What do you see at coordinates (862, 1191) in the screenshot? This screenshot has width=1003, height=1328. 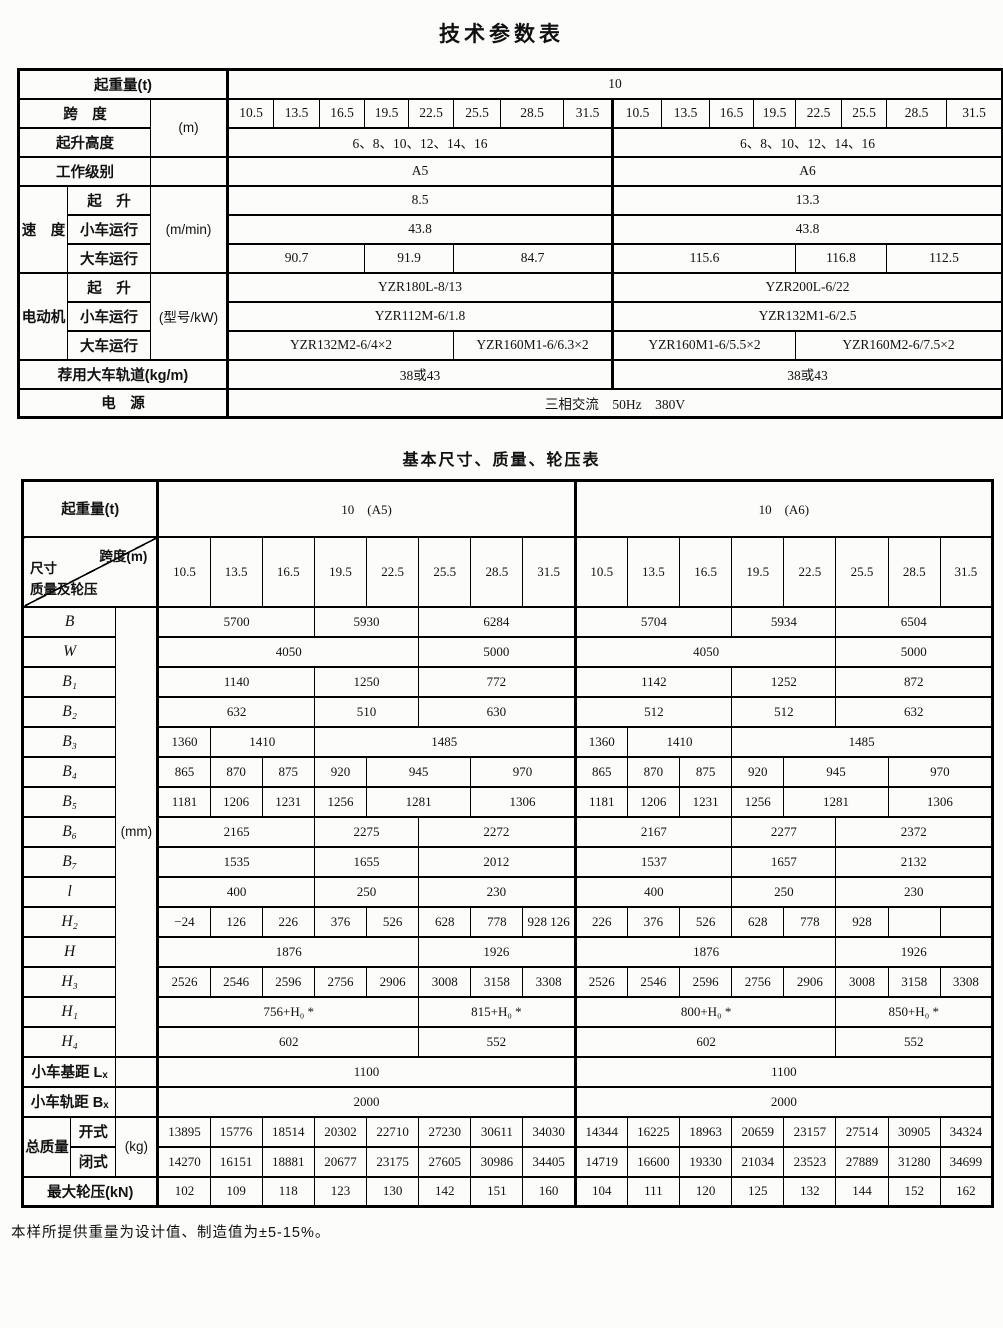 I see `data-cell: 144` at bounding box center [862, 1191].